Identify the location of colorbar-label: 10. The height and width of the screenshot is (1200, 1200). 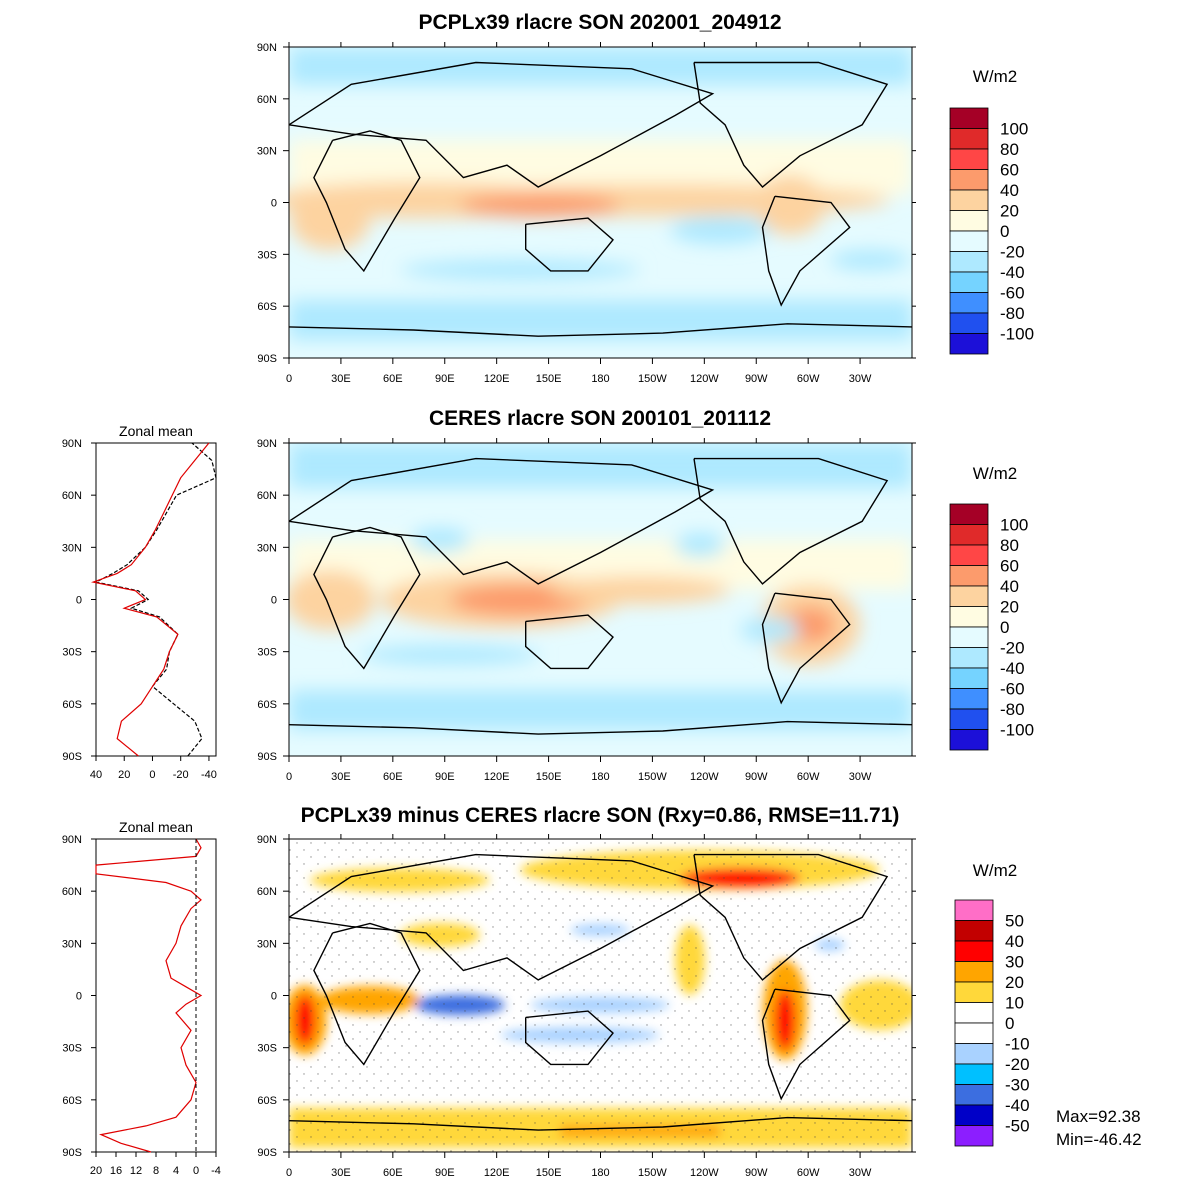
(1014, 1003).